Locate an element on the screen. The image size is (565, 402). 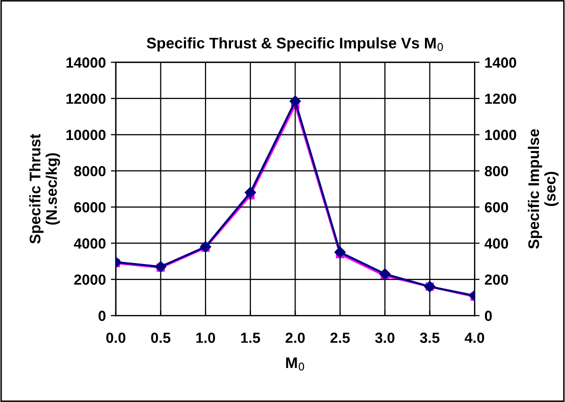
y-tick-label: 8000 is located at coordinates (90, 171).